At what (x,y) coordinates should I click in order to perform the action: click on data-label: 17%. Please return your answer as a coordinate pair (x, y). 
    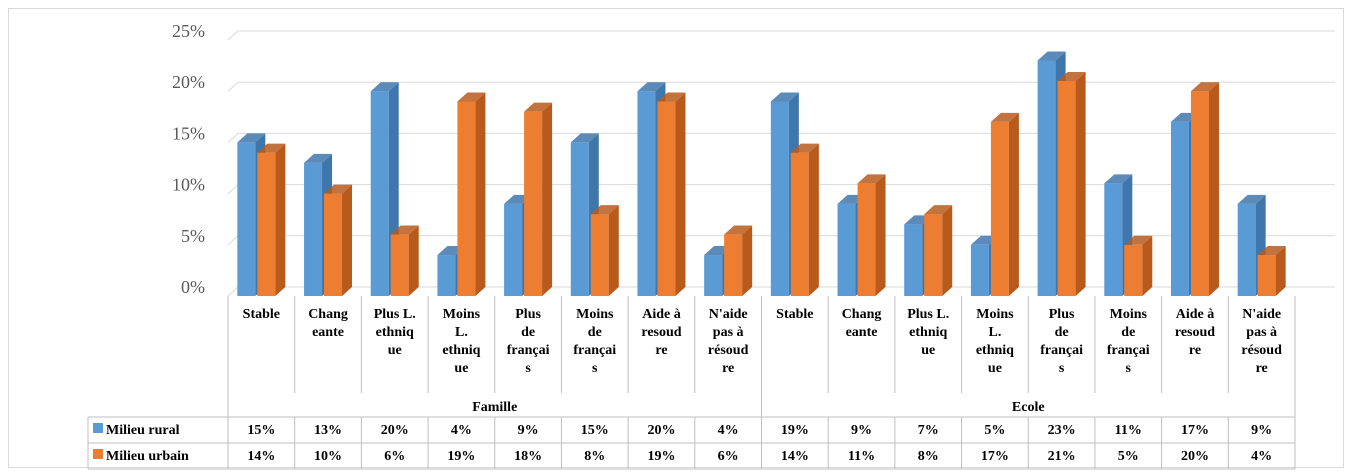
    Looking at the image, I should click on (995, 456).